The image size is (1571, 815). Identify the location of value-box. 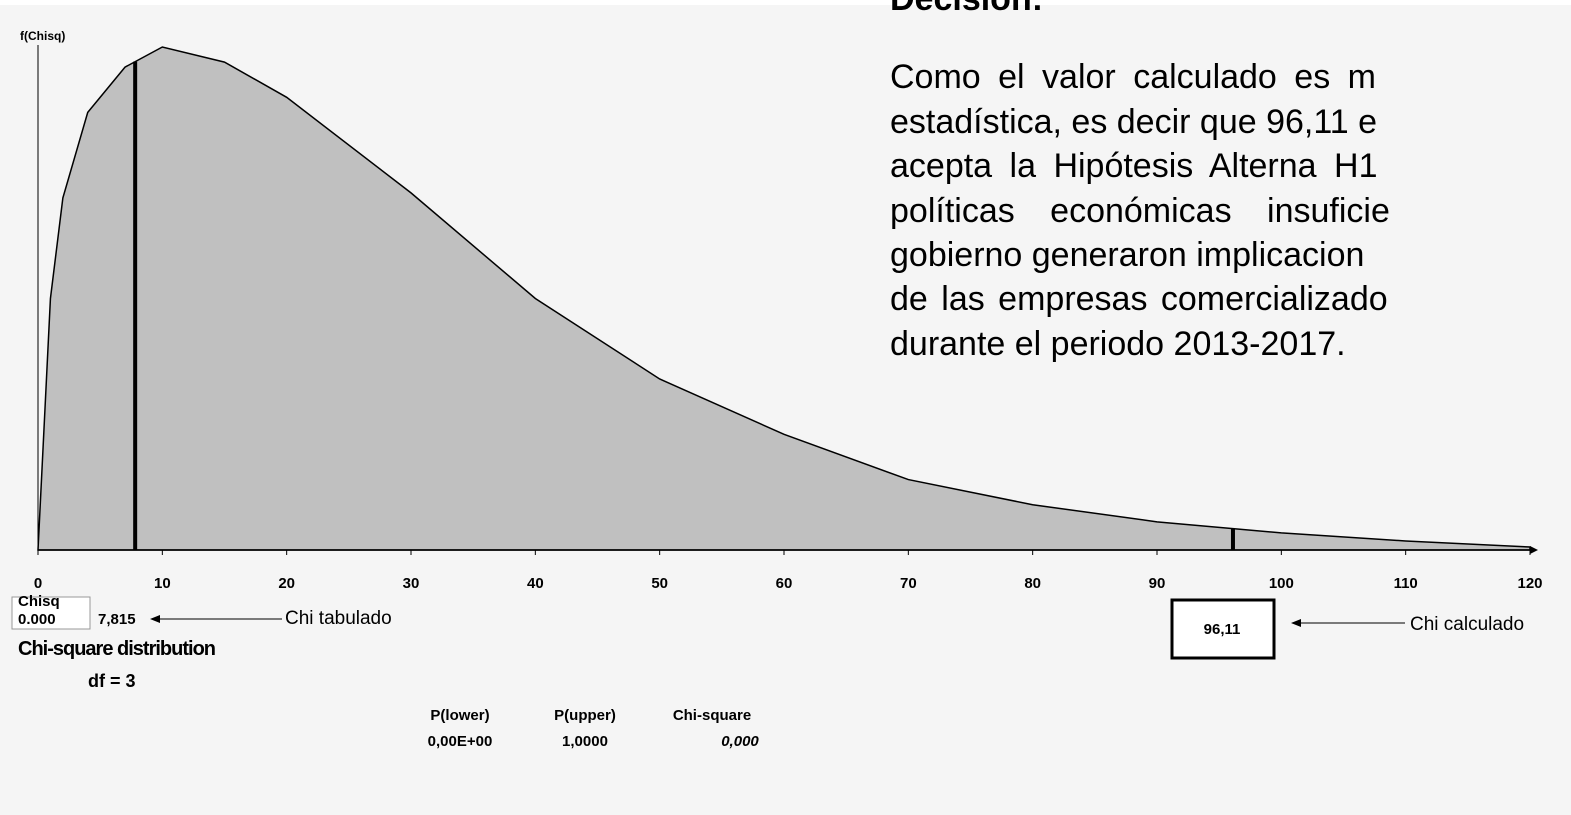
(1223, 629).